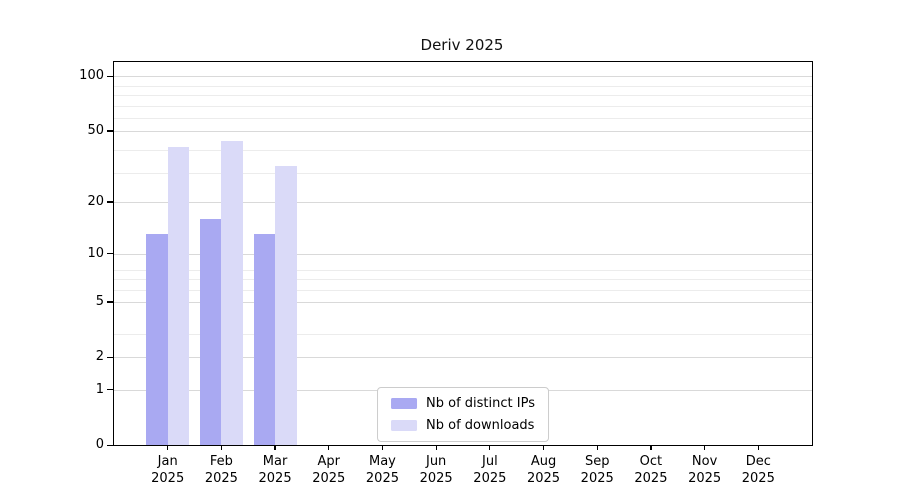  Describe the element at coordinates (99, 444) in the screenshot. I see `y-tick-label: 0` at that location.